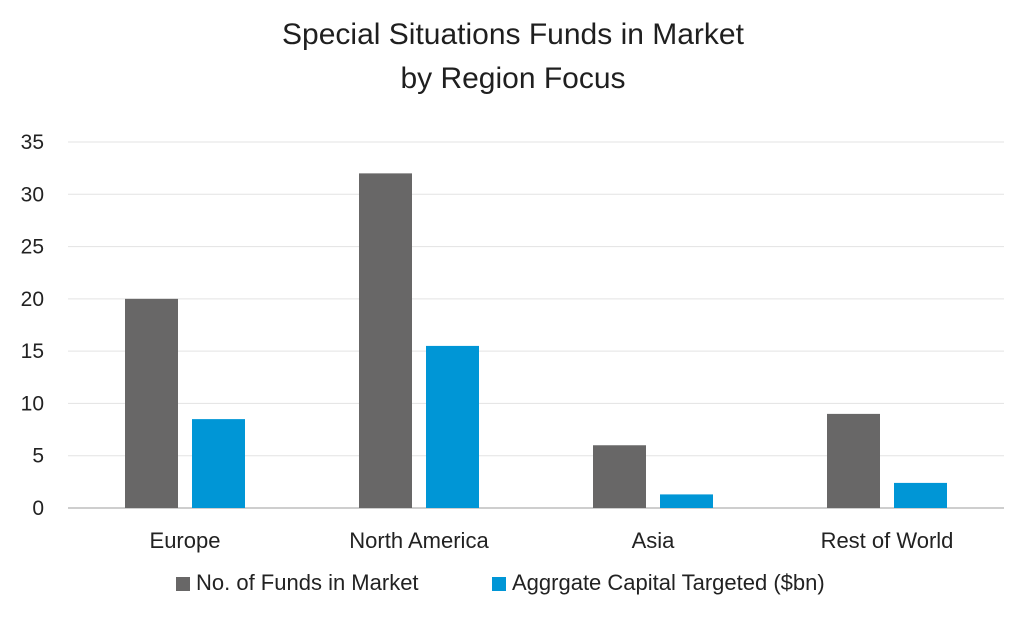  What do you see at coordinates (853, 460) in the screenshot?
I see `bar-funds-rest-of-world` at bounding box center [853, 460].